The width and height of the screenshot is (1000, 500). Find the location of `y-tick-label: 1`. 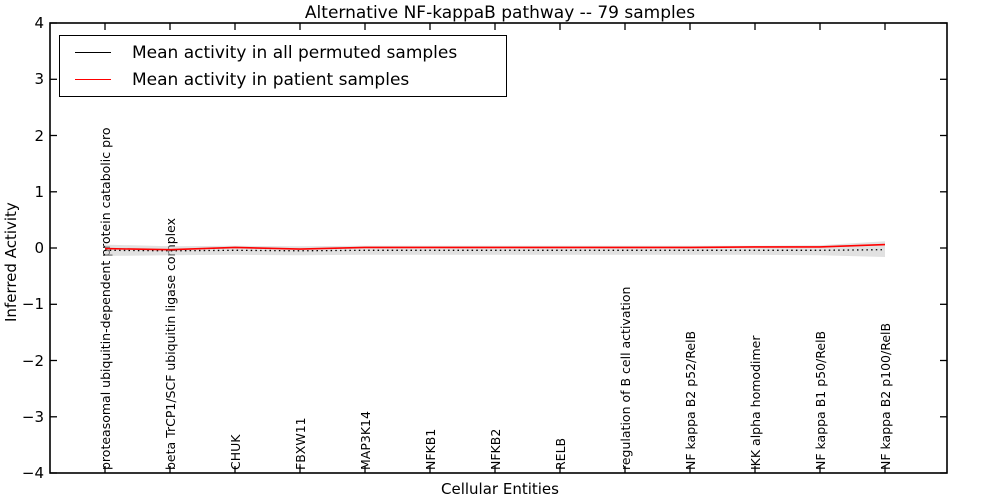

y-tick-label: 1 is located at coordinates (39, 191).